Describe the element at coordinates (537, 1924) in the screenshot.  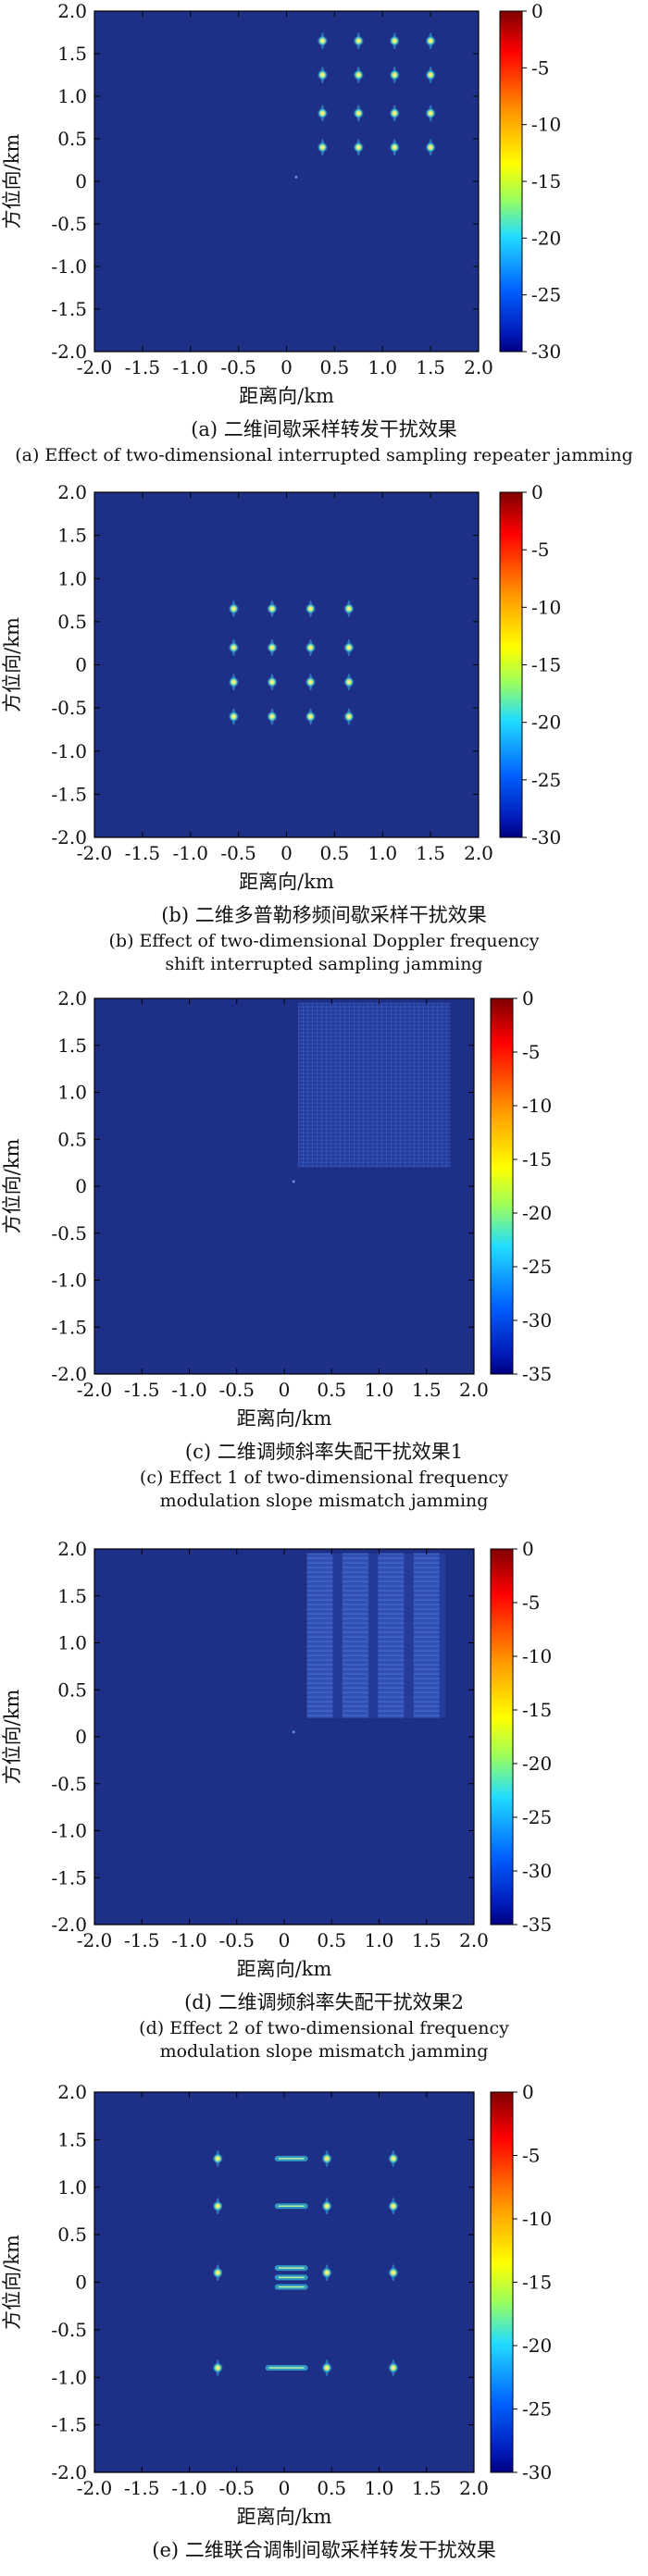
I see `colorbar-tick-label: -35` at that location.